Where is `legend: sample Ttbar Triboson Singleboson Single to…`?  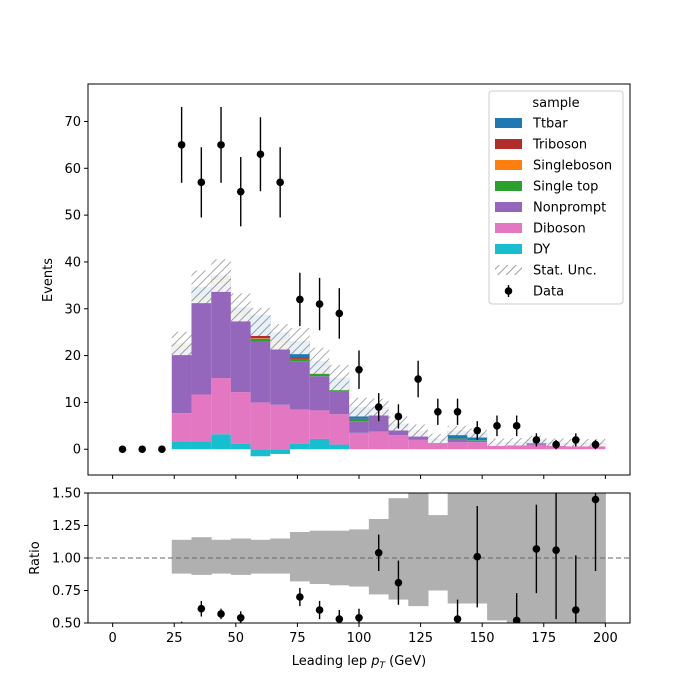
legend: sample Ttbar Triboson Singleboson Single to… is located at coordinates (556, 197).